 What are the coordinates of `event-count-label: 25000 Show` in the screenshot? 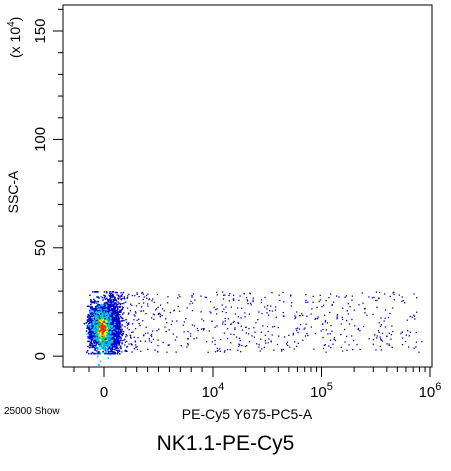 It's located at (32, 411).